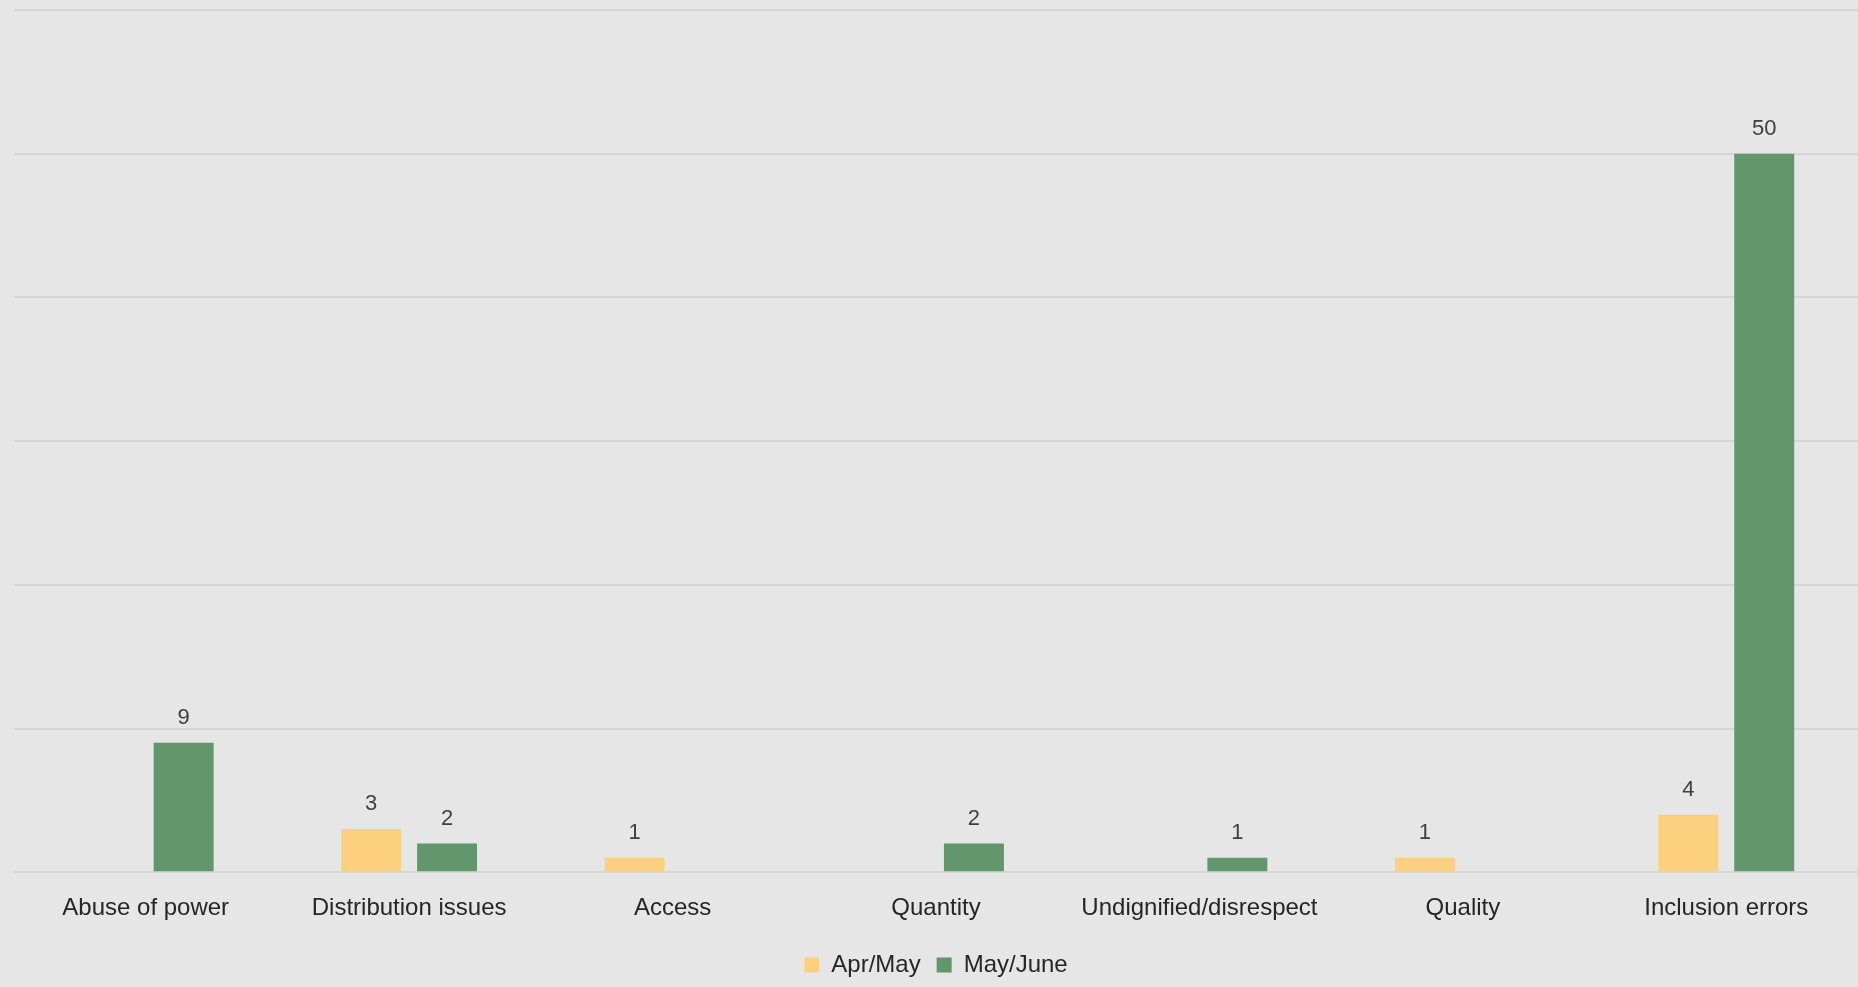 This screenshot has height=987, width=1858. Describe the element at coordinates (409, 907) in the screenshot. I see `x-tick-label: Distribution issues` at that location.